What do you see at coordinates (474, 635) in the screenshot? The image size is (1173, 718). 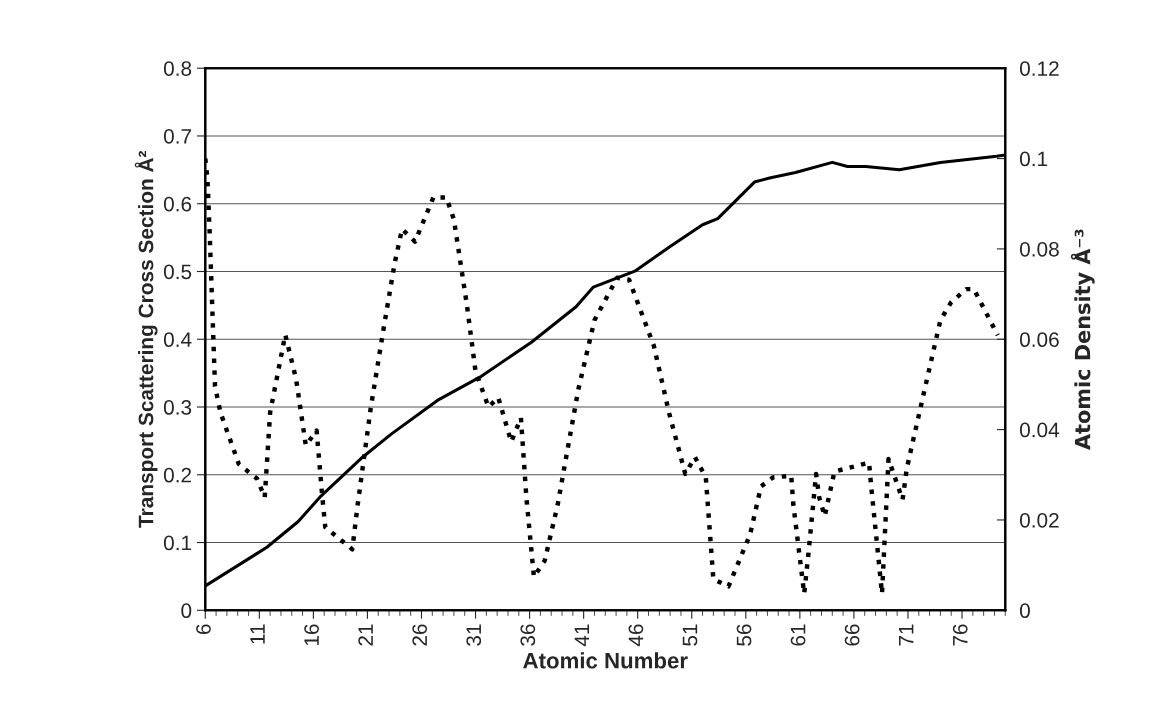 I see `x-tick-label: 31` at bounding box center [474, 635].